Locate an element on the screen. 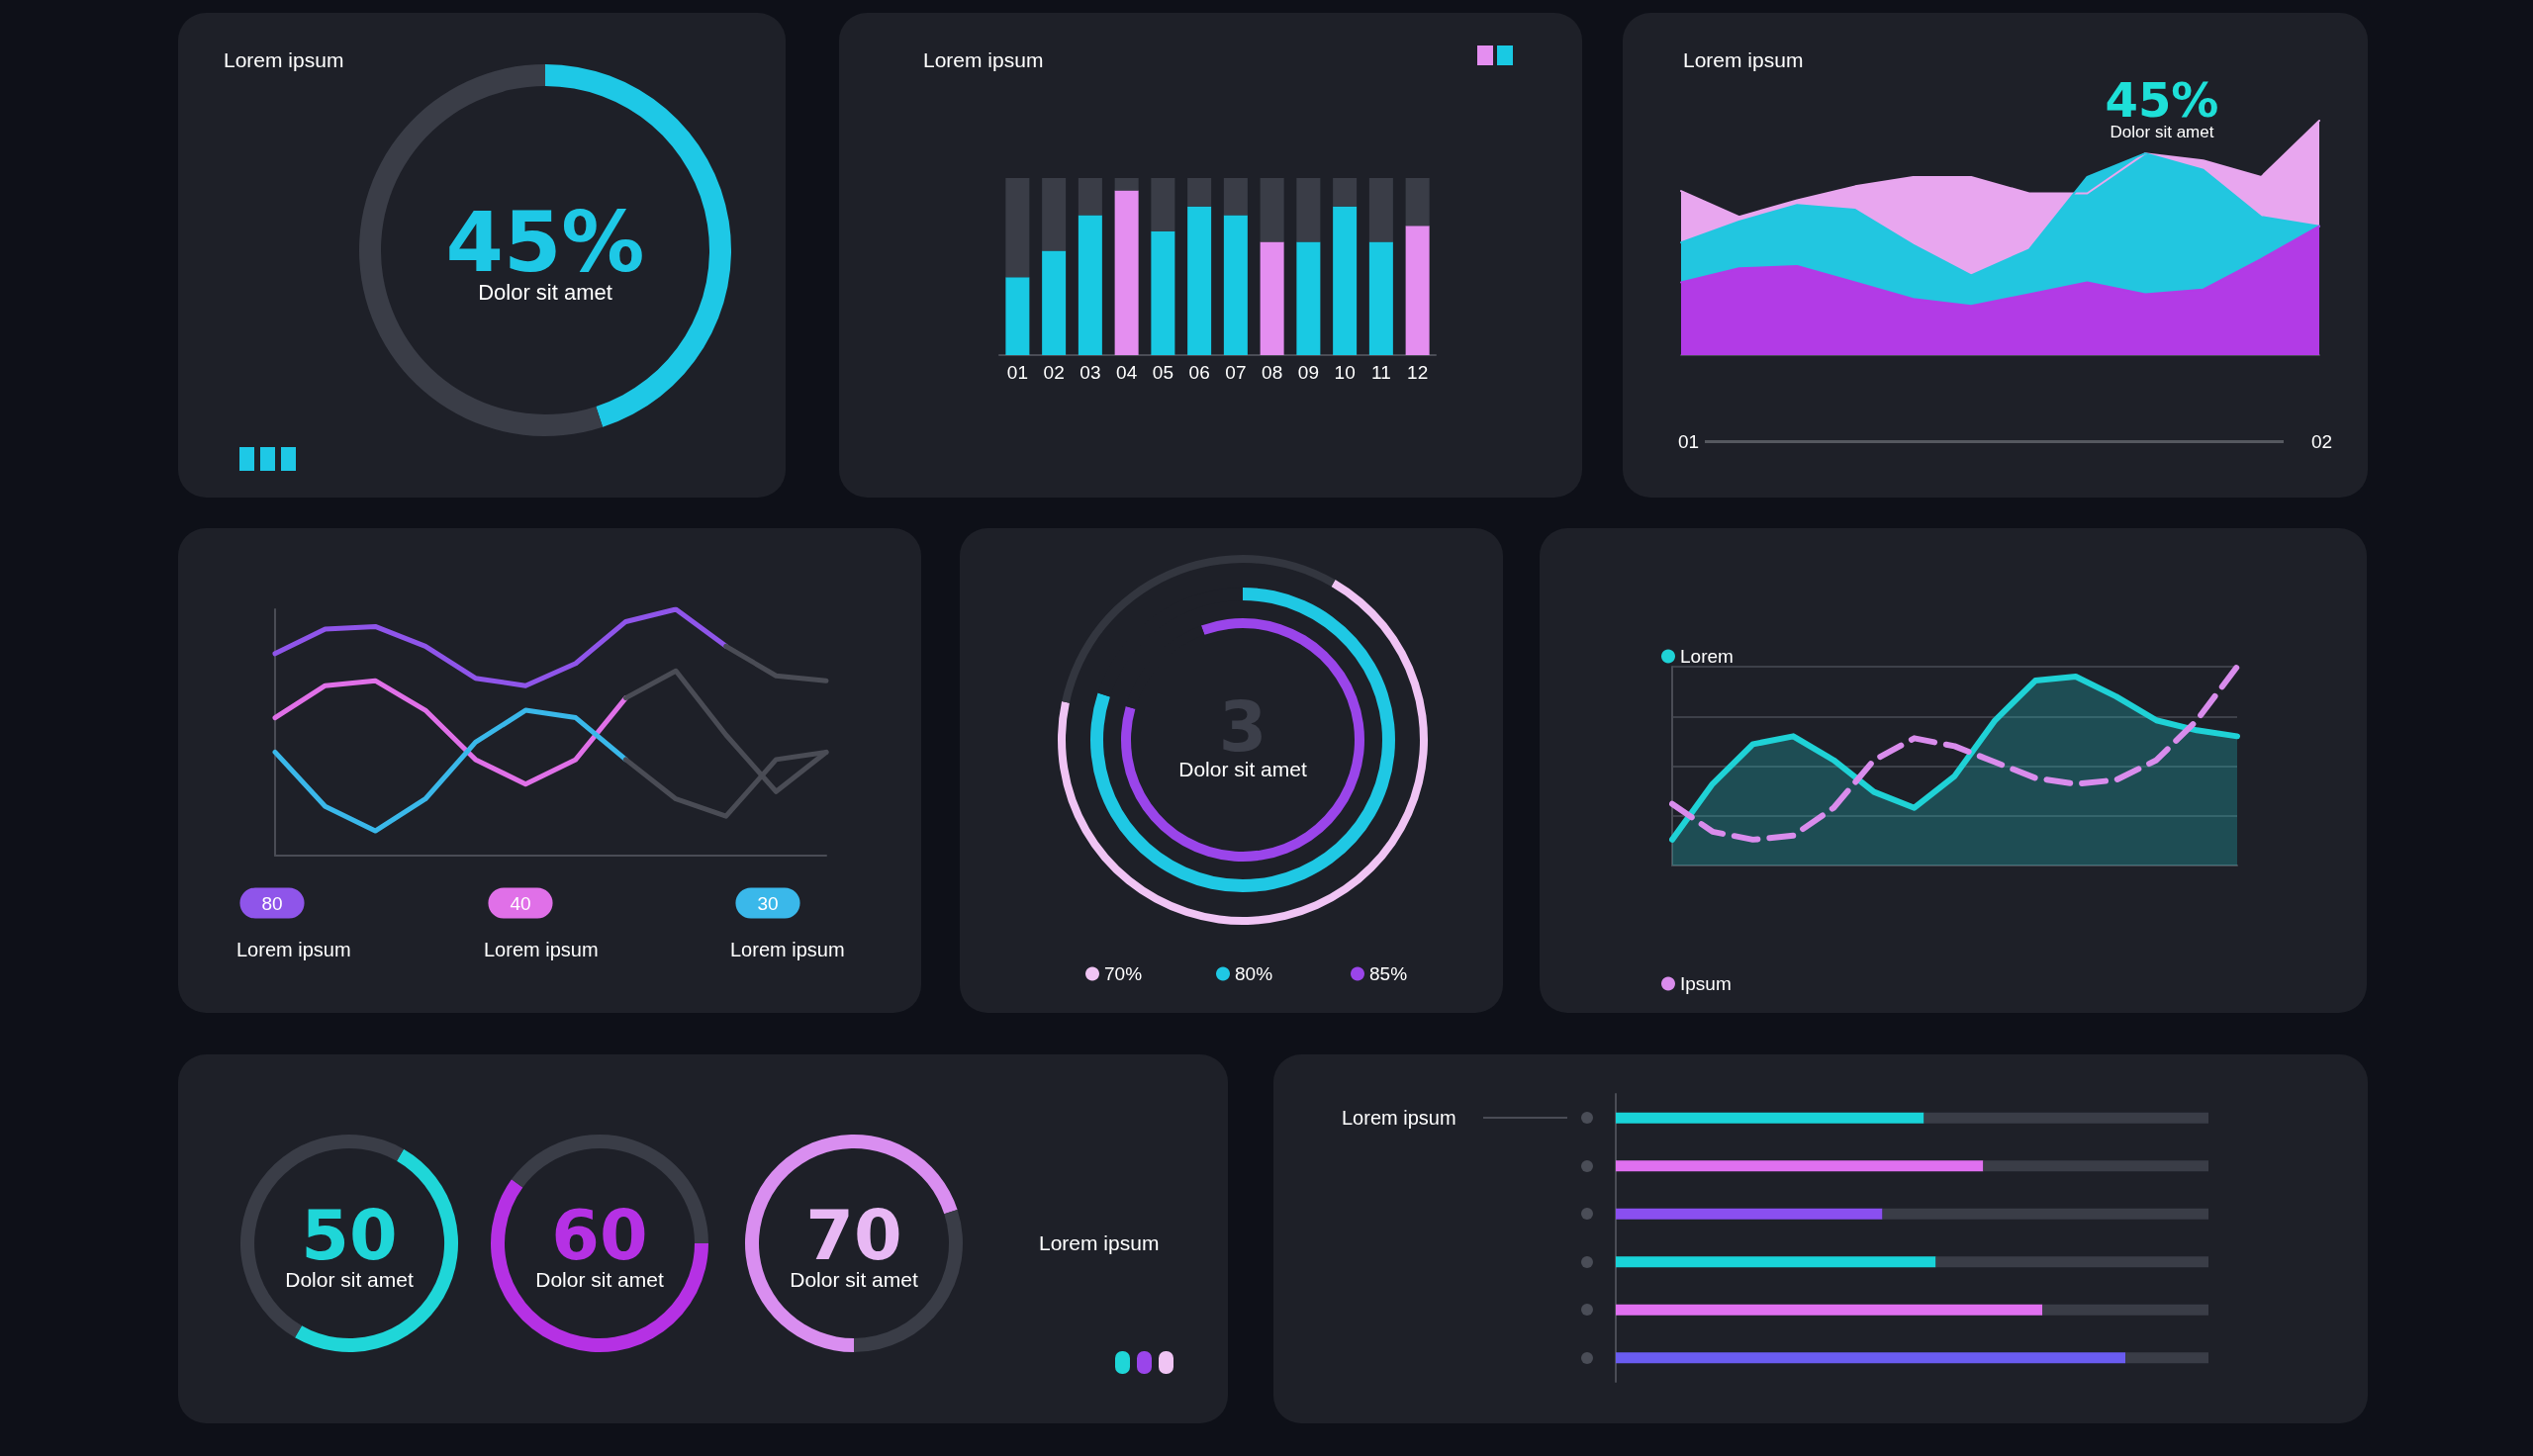 This screenshot has width=2533, height=1456. legend-label: 70% is located at coordinates (1124, 973).